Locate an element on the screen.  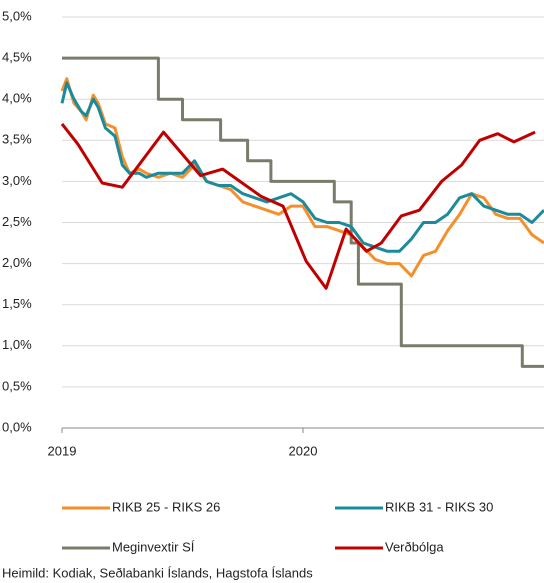
y-tick-label: 1,0% is located at coordinates (17, 344).